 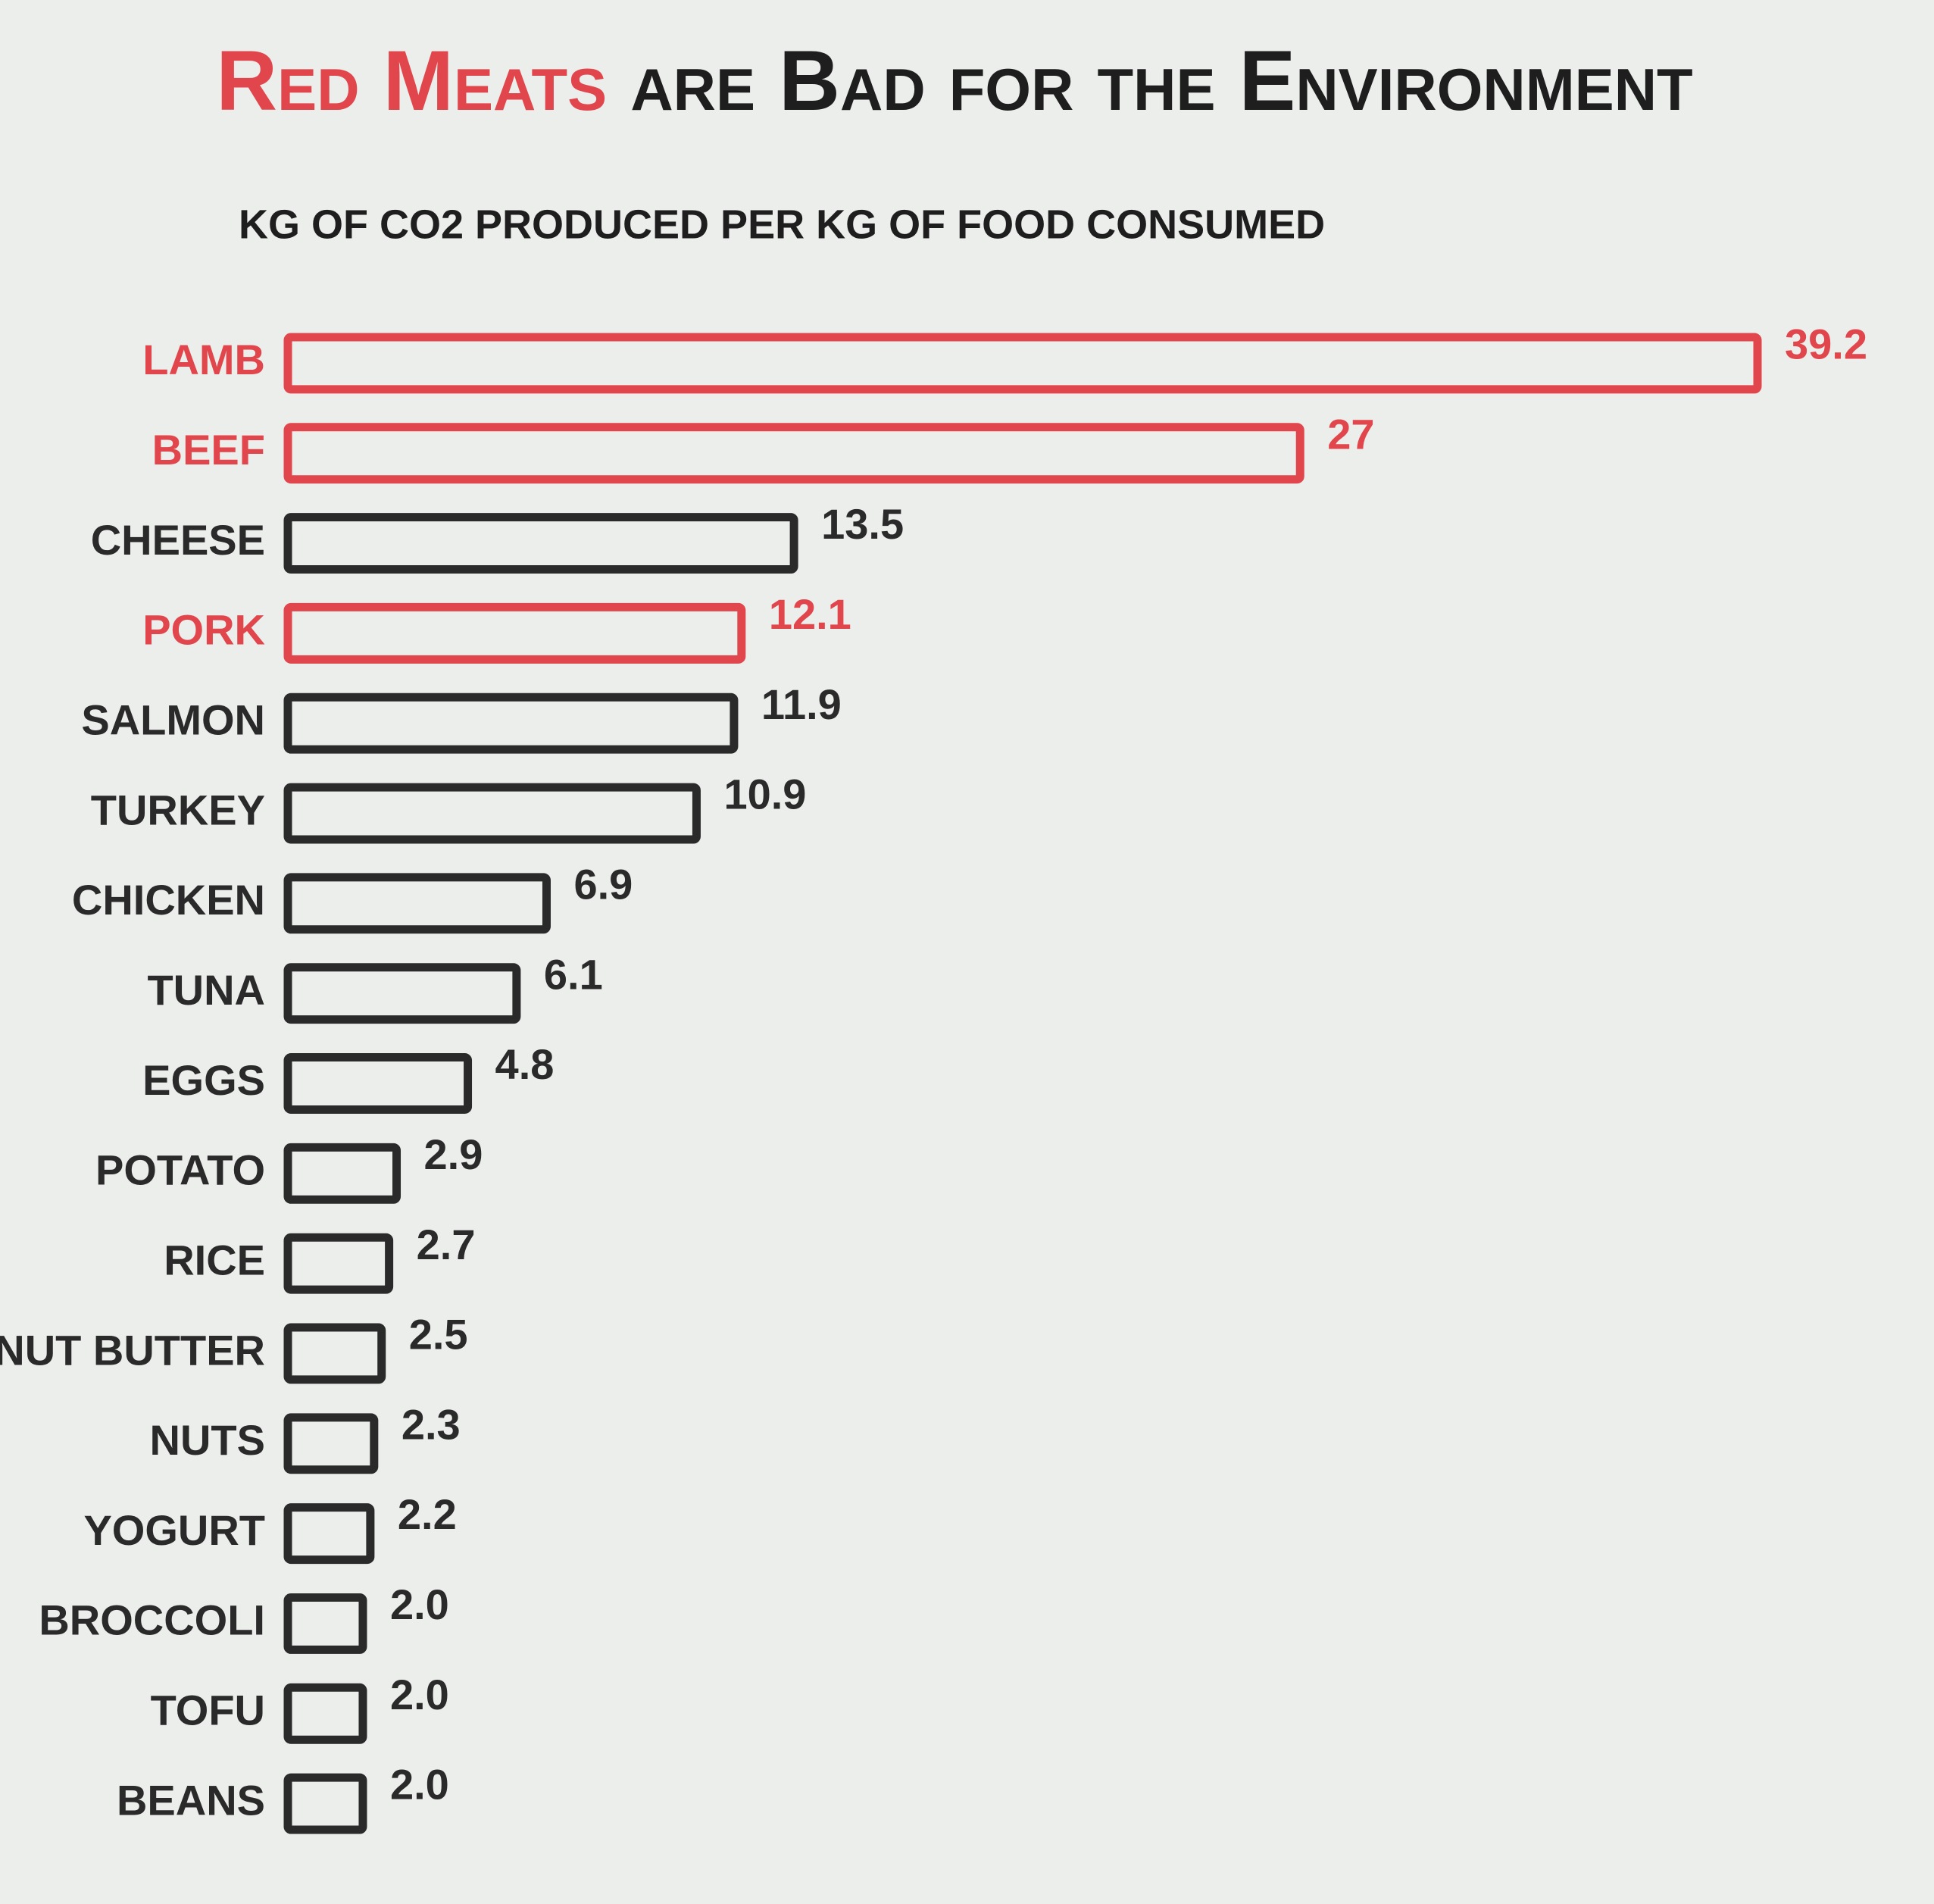 What do you see at coordinates (204, 630) in the screenshot?
I see `category-label: PORK` at bounding box center [204, 630].